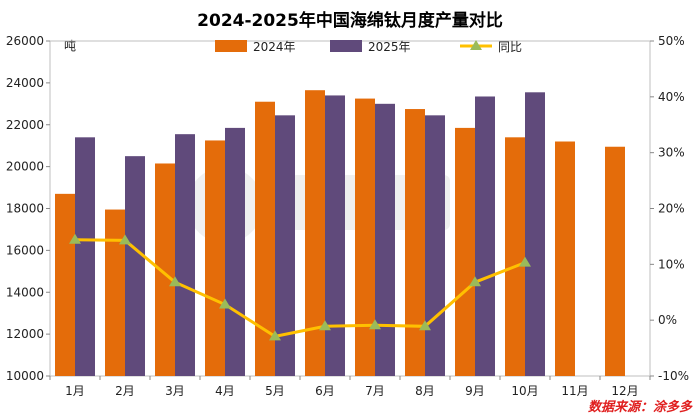 Image resolution: width=700 pixels, height=420 pixels. Describe the element at coordinates (275, 391) in the screenshot. I see `x-tick-label: 5月` at that location.